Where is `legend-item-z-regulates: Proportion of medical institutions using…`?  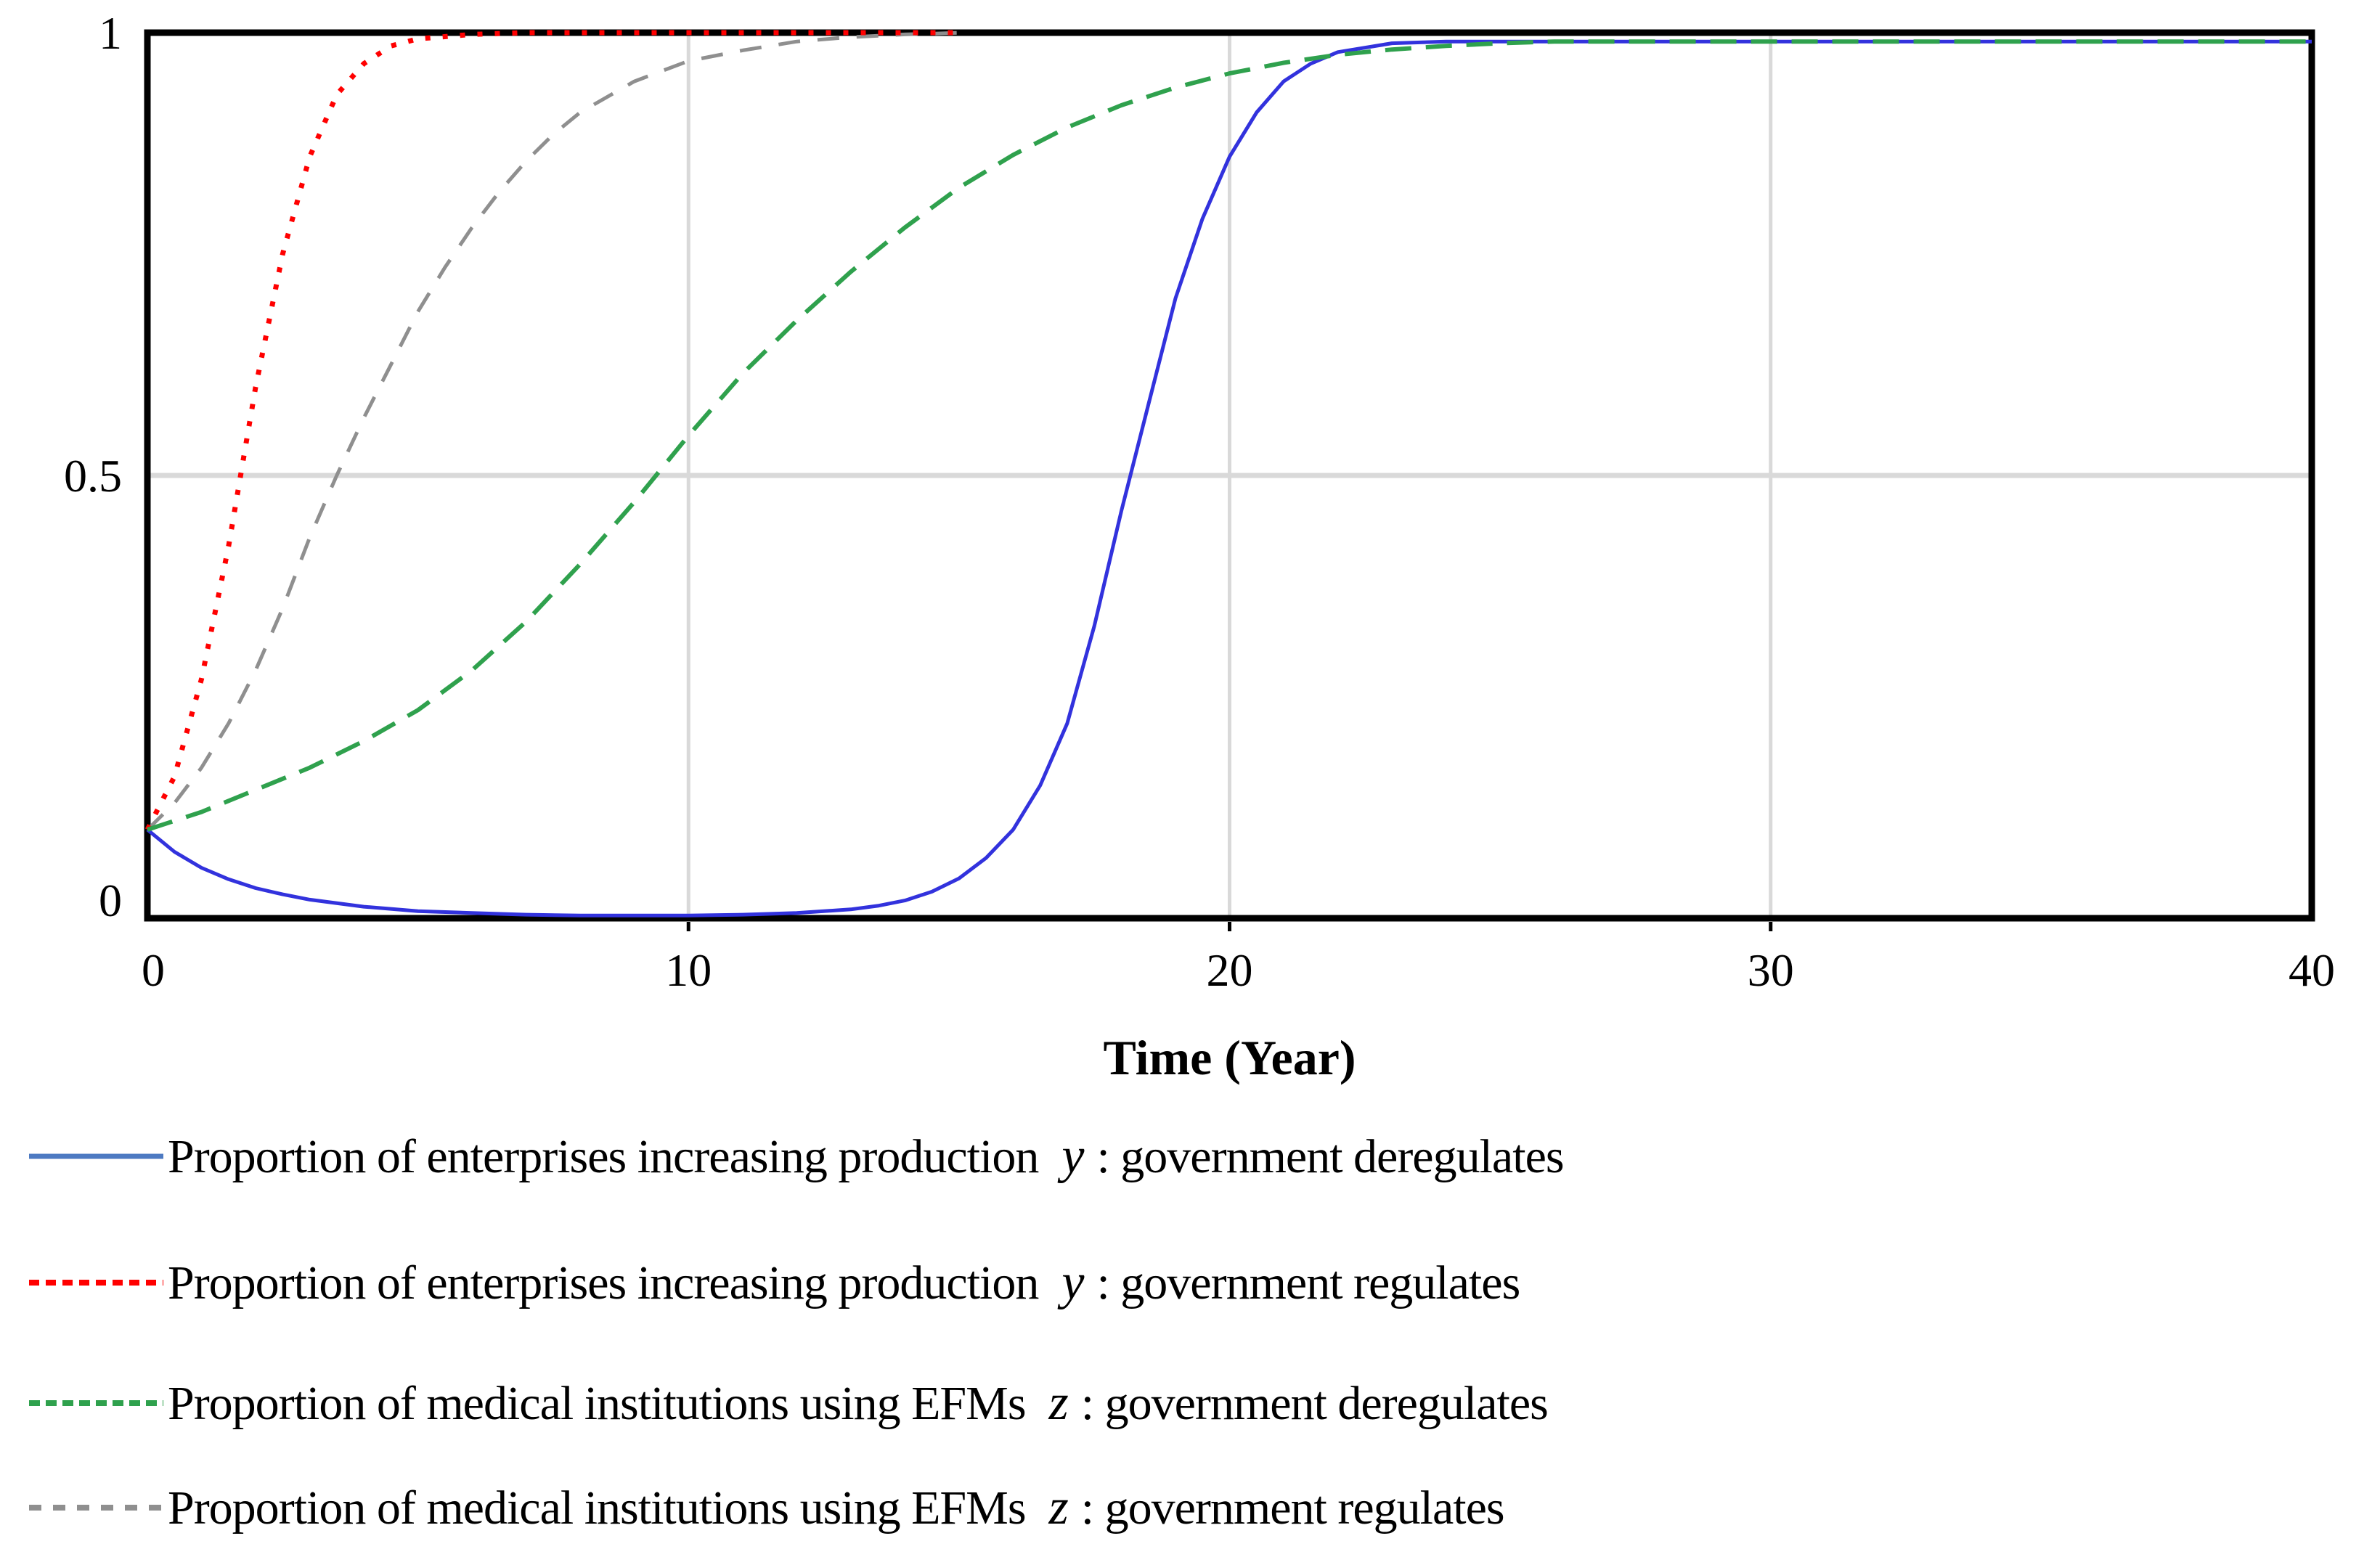
legend-item-z-regulates: Proportion of medical institutions using… is located at coordinates (767, 1507).